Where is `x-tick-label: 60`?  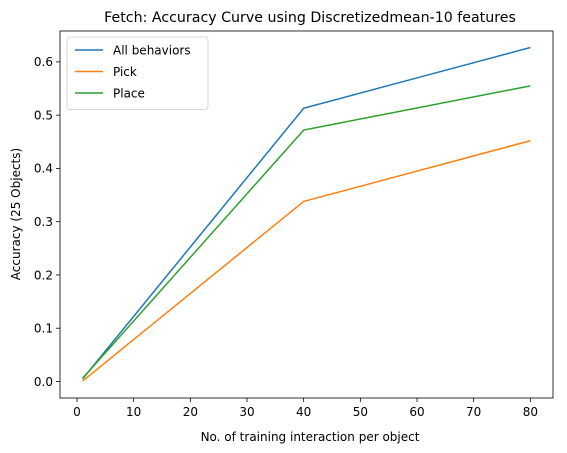
x-tick-label: 60 is located at coordinates (416, 412).